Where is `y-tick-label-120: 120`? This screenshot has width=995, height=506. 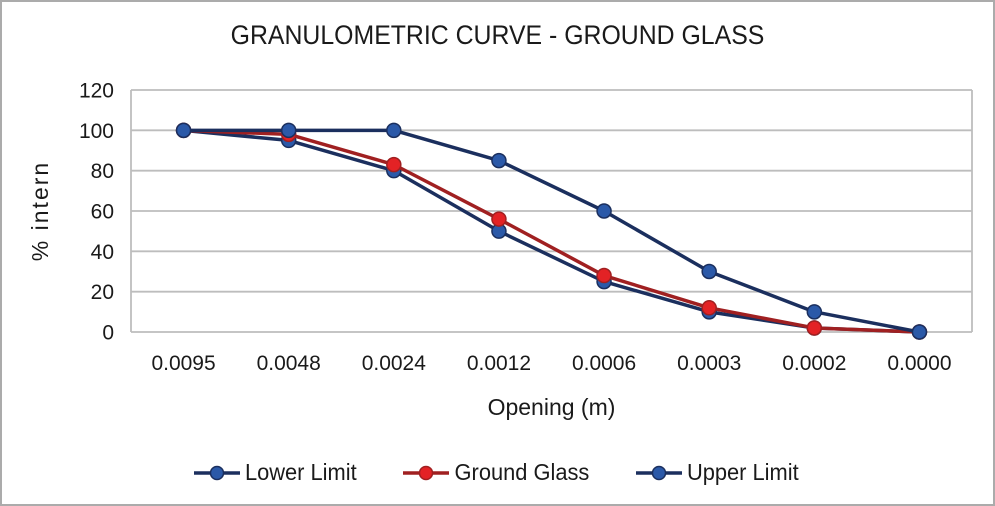
y-tick-label-120: 120 is located at coordinates (96, 91).